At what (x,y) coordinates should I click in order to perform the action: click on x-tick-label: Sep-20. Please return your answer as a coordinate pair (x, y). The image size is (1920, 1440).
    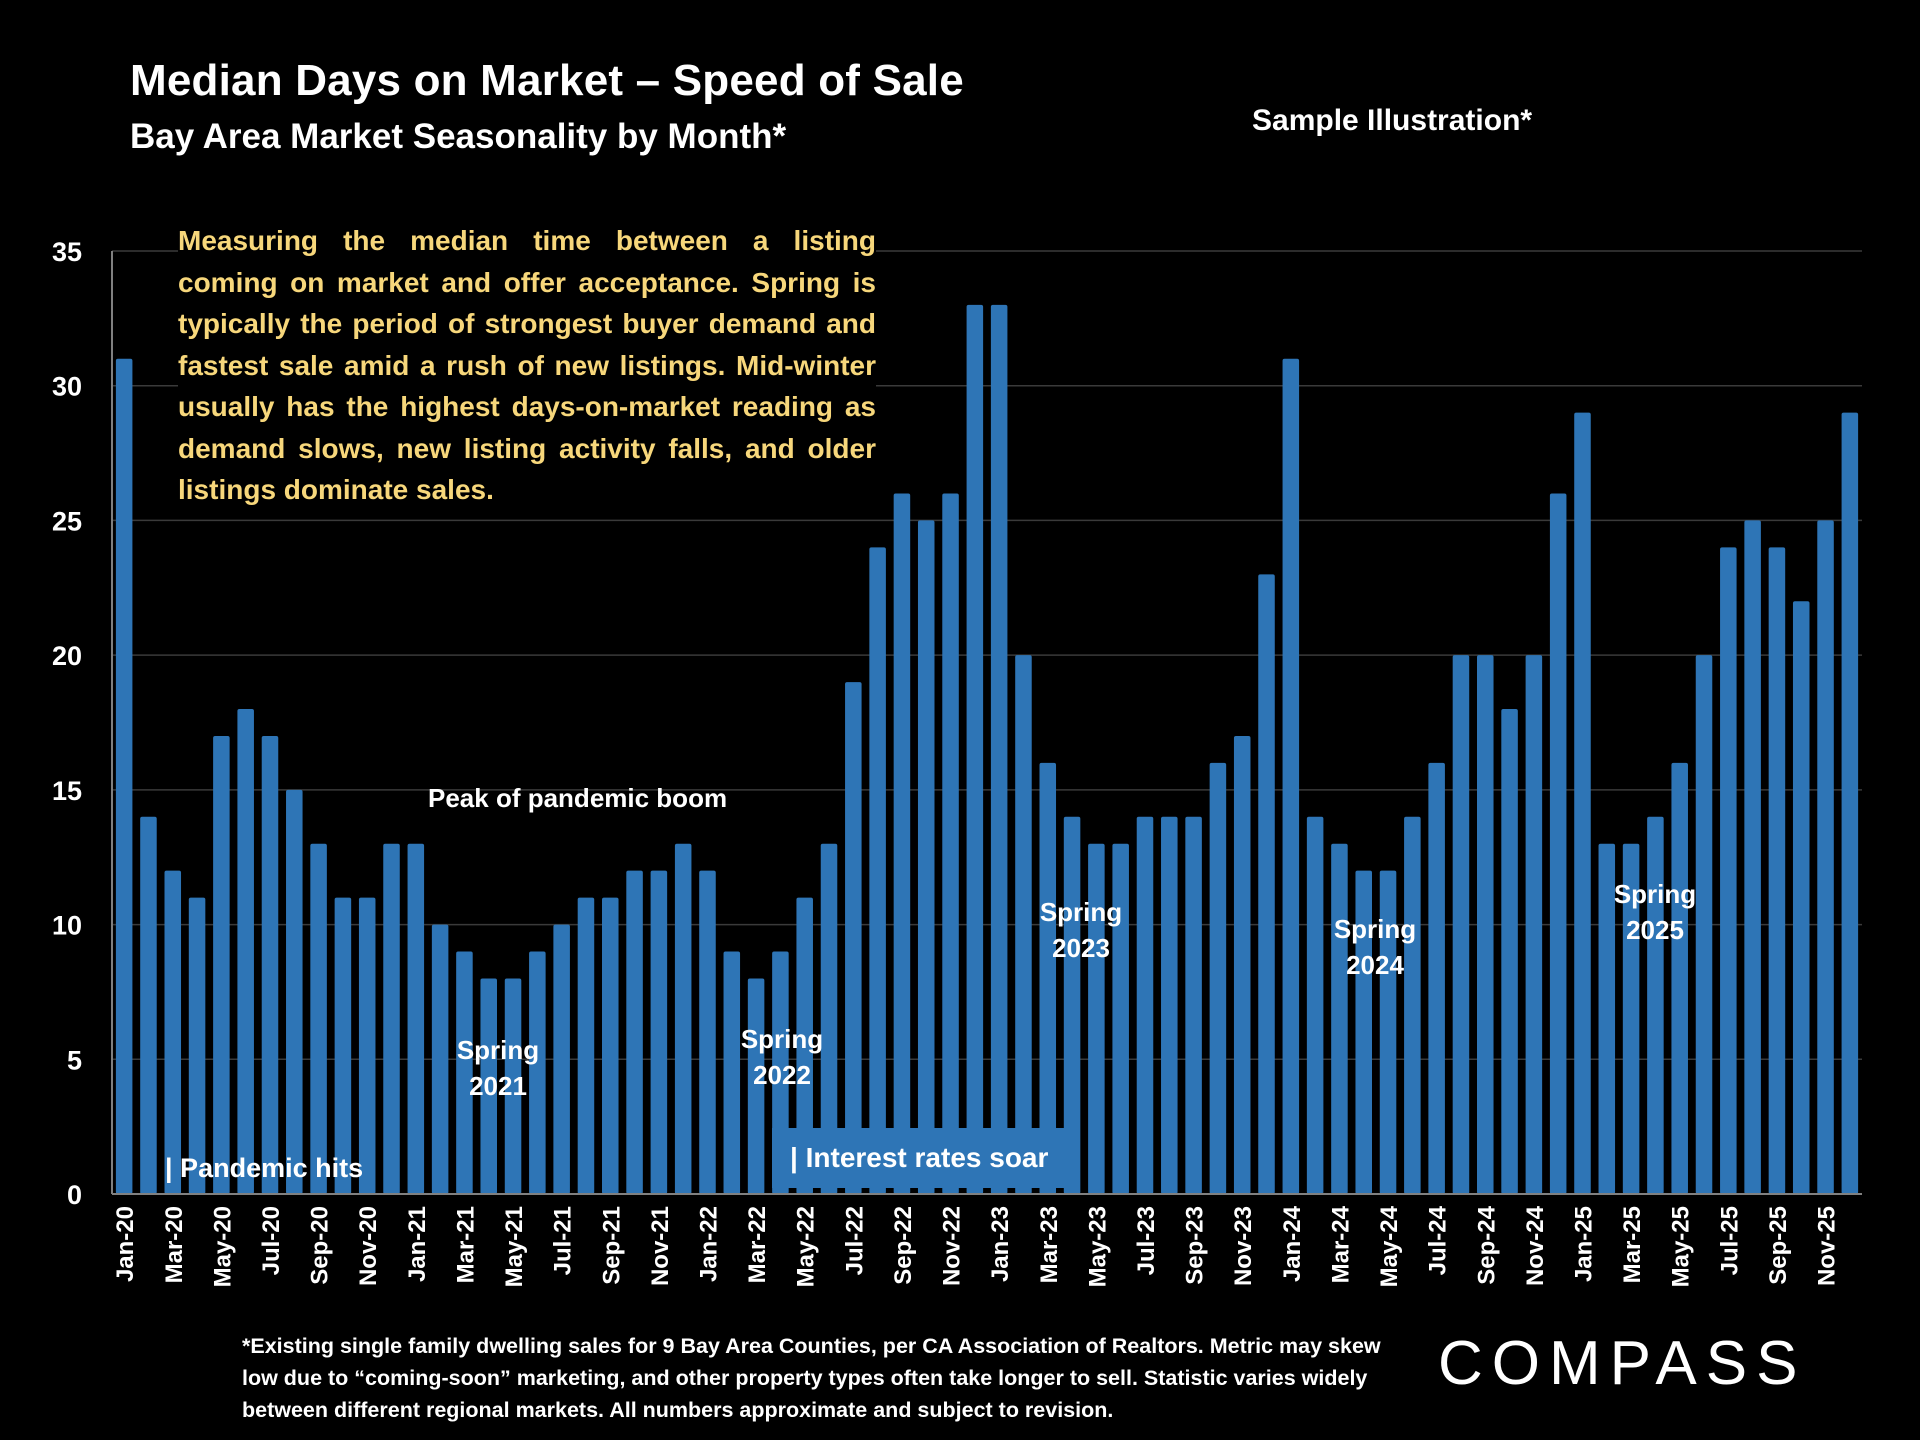
    Looking at the image, I should click on (320, 1245).